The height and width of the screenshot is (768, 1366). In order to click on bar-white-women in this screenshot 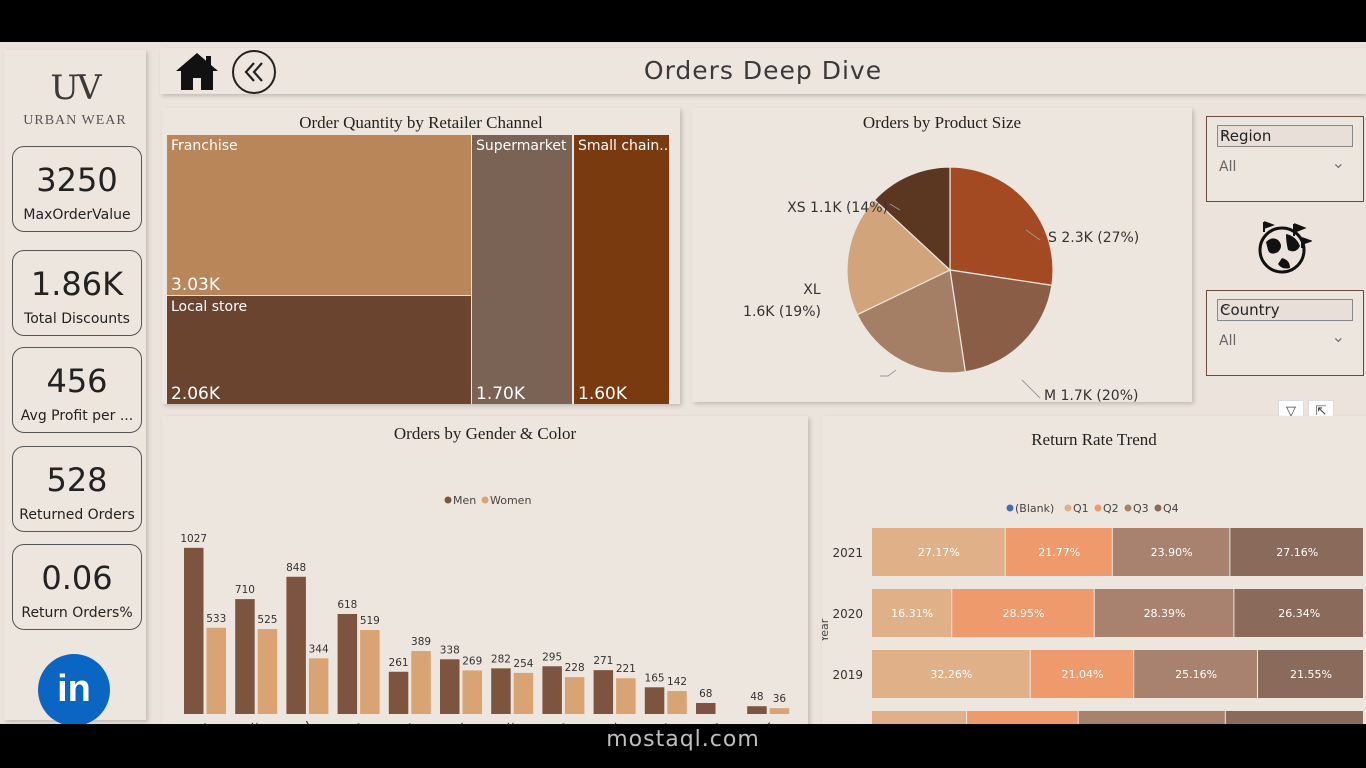, I will do `click(677, 702)`.